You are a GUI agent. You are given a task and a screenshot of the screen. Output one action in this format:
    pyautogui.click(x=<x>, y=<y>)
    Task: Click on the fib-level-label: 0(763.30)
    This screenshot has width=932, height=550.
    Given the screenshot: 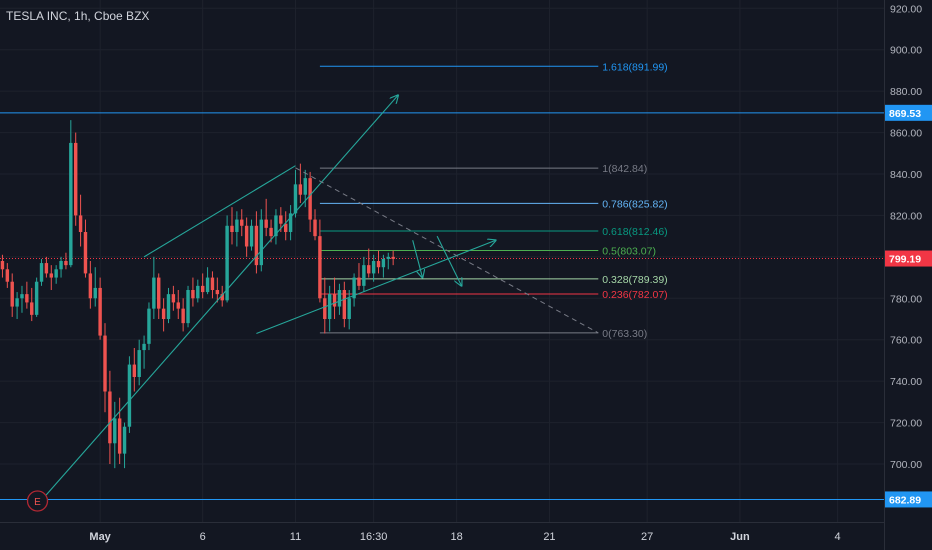 What is the action you would take?
    pyautogui.click(x=624, y=334)
    